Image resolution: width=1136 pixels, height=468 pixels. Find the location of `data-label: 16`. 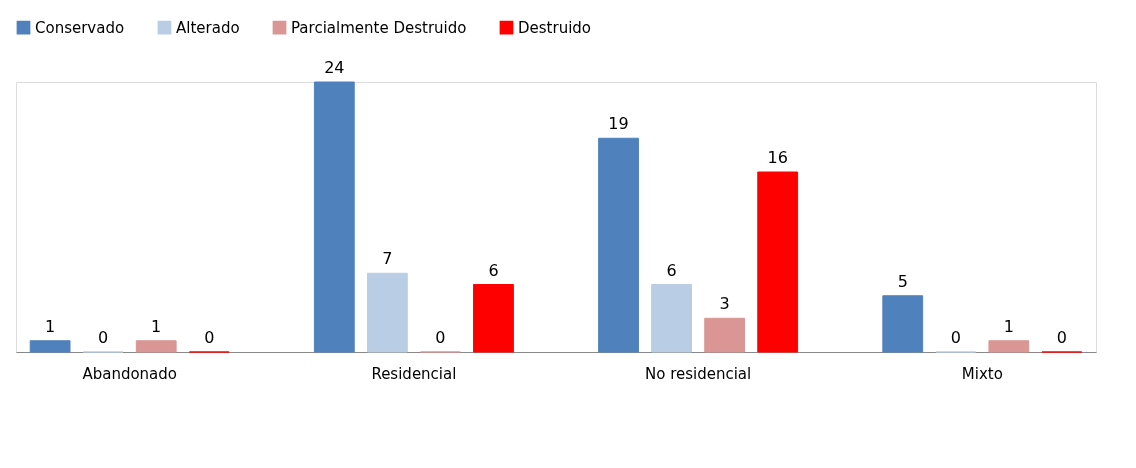

data-label: 16 is located at coordinates (777, 157).